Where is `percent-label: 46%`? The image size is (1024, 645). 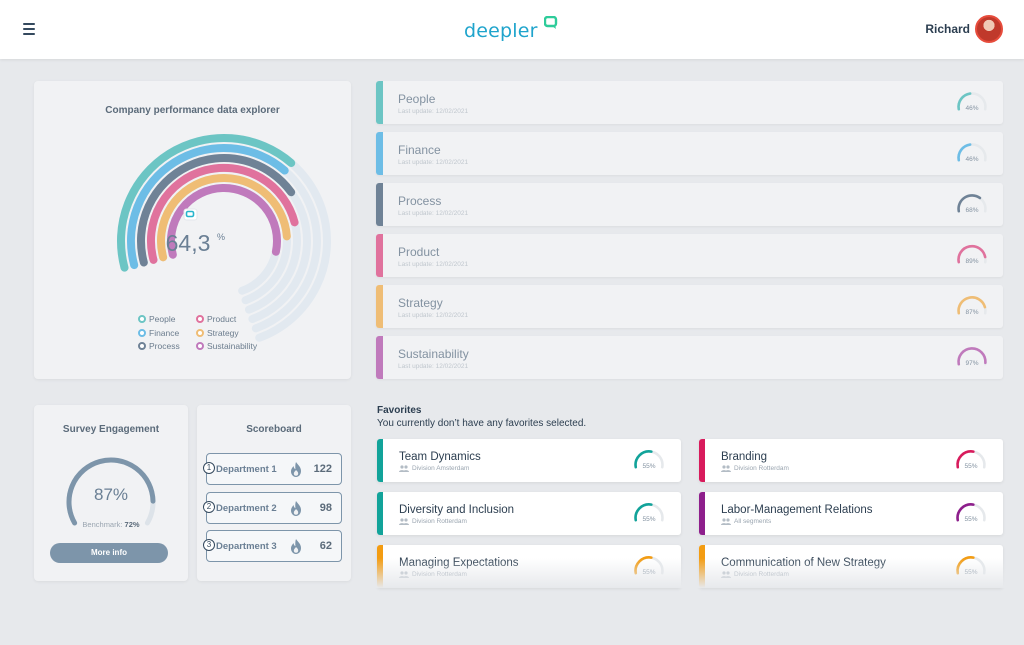 percent-label: 46% is located at coordinates (971, 108).